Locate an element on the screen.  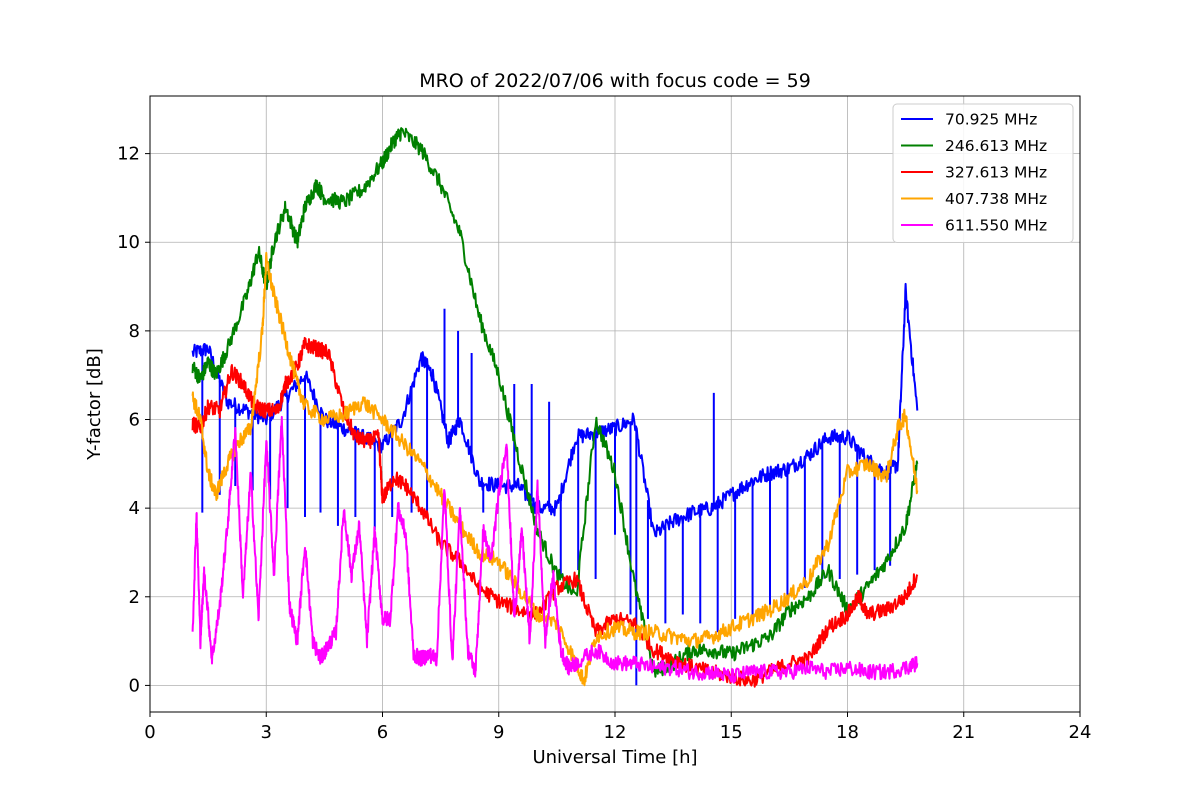
y-axis-label: Y-factor [dB] is located at coordinates (94, 404).